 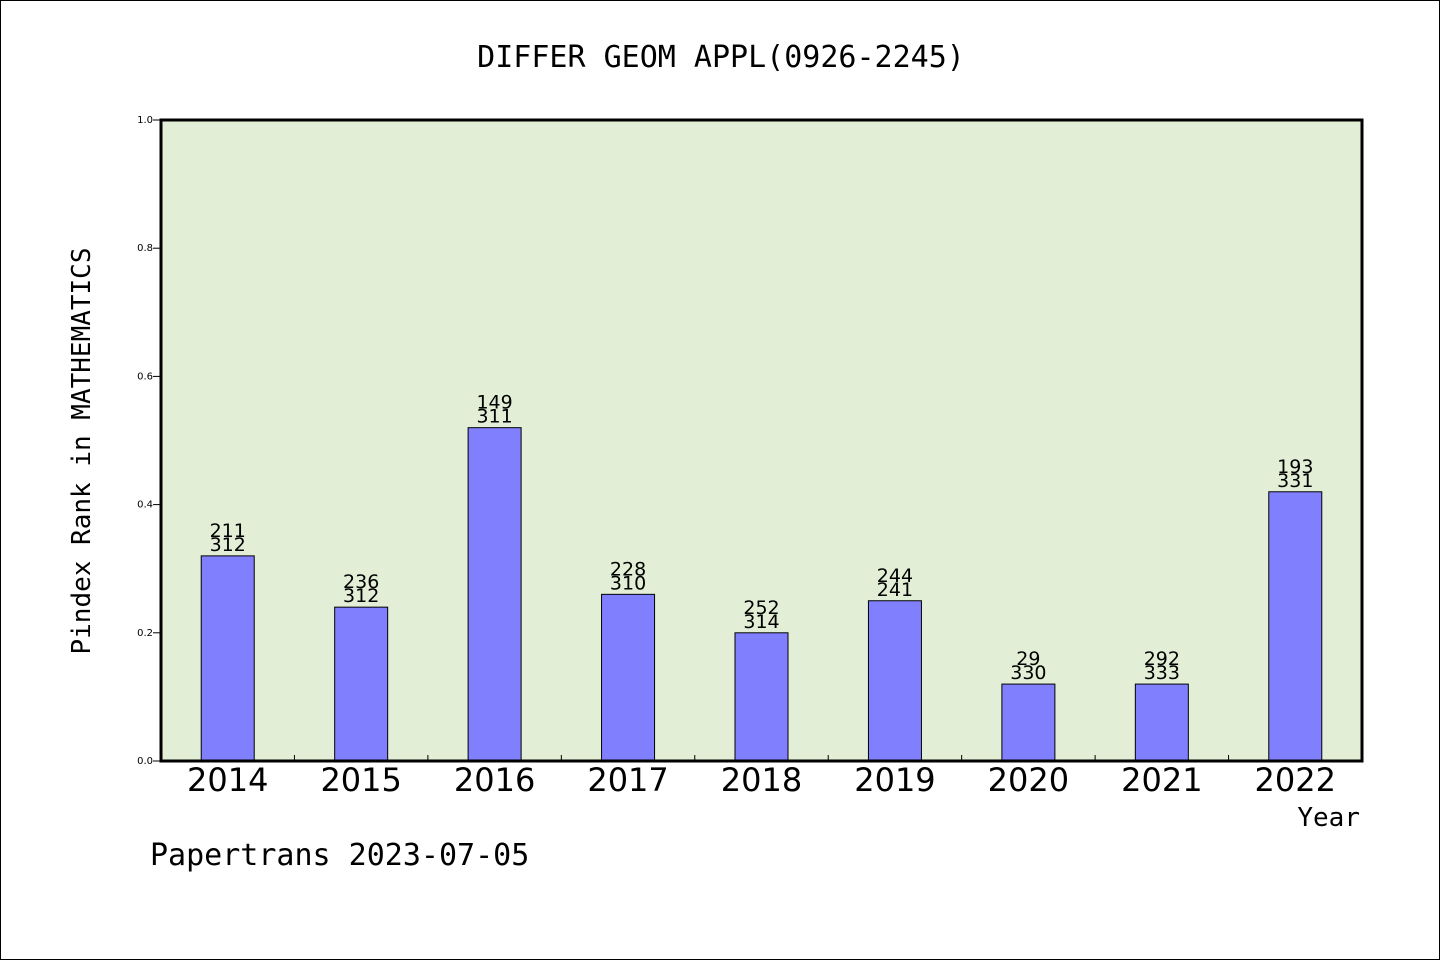 I want to click on bar-2020, so click(x=1028, y=722).